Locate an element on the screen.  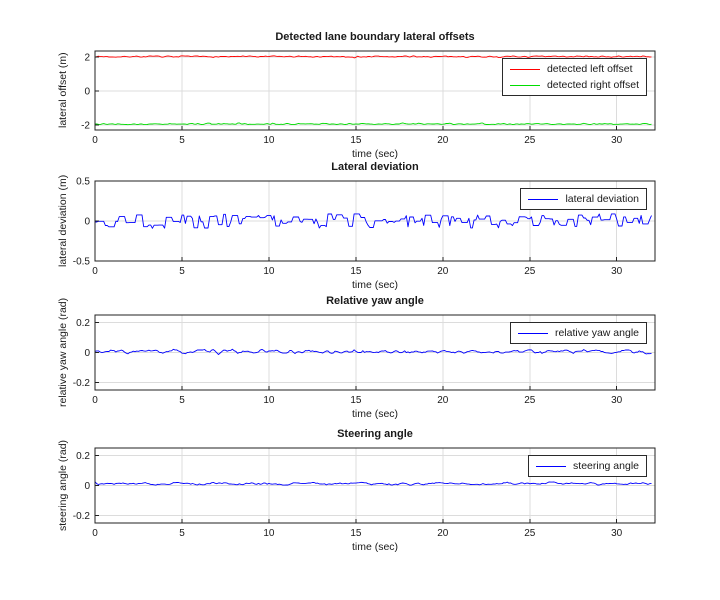
legend: relative yaw angle is located at coordinates (578, 333).